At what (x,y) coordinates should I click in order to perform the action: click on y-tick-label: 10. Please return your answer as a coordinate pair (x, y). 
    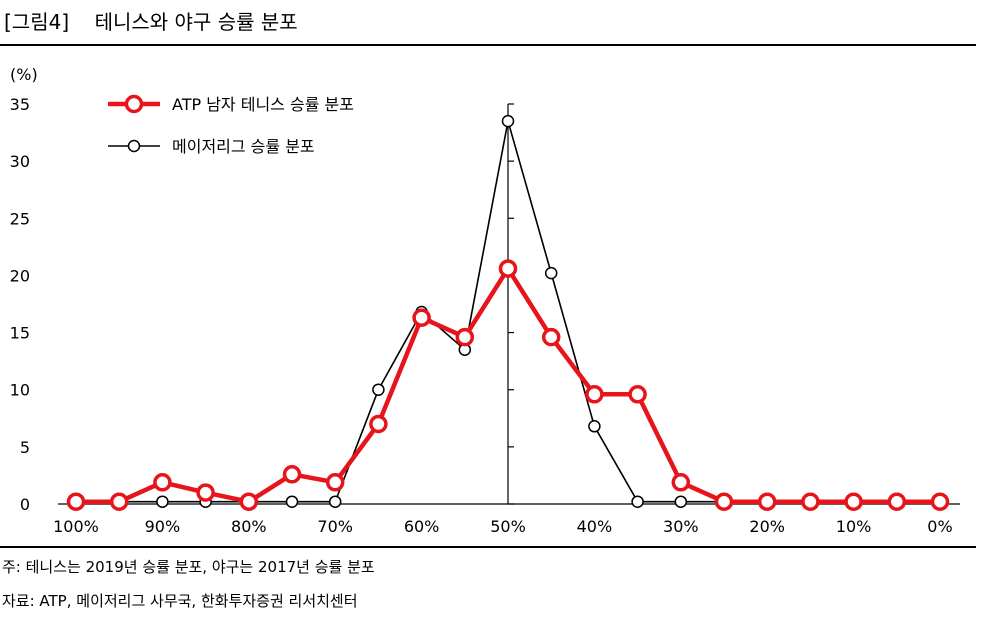
    Looking at the image, I should click on (20, 390).